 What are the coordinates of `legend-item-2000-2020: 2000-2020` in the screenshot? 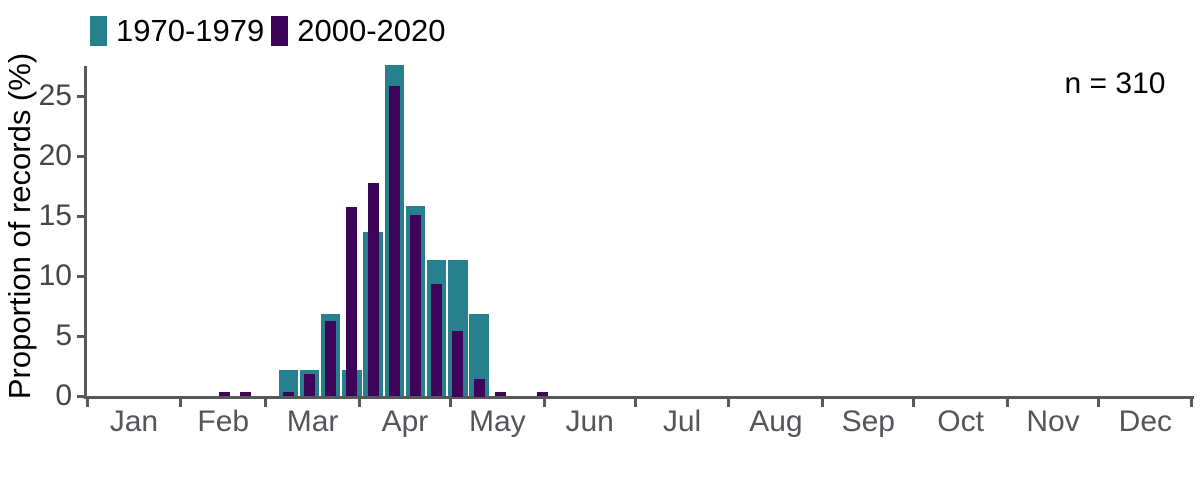 It's located at (361, 31).